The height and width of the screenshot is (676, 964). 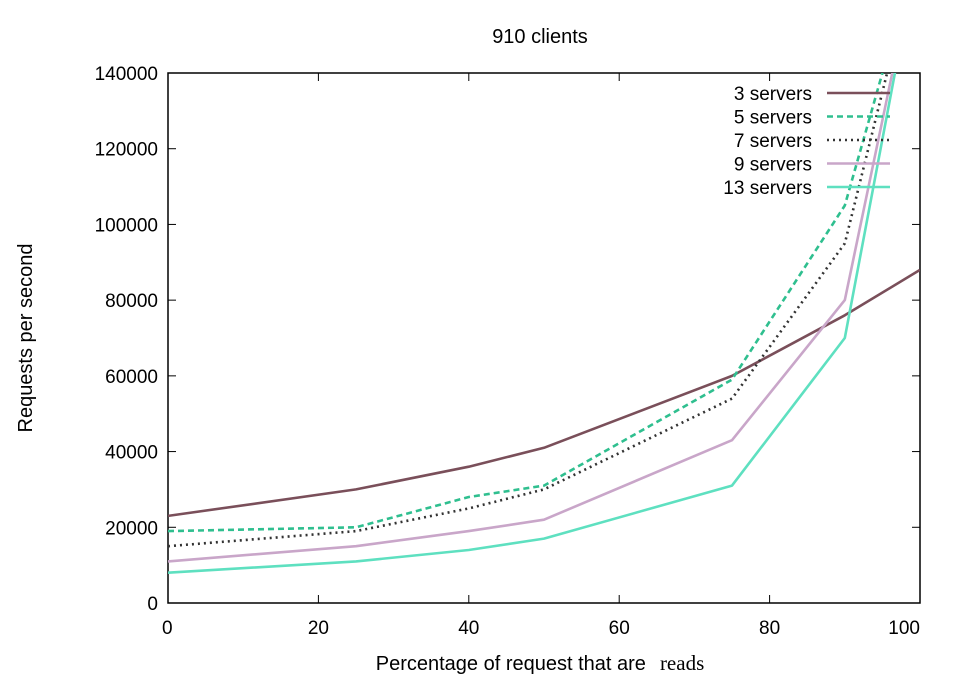 I want to click on x-tick-label: 20, so click(x=318, y=628).